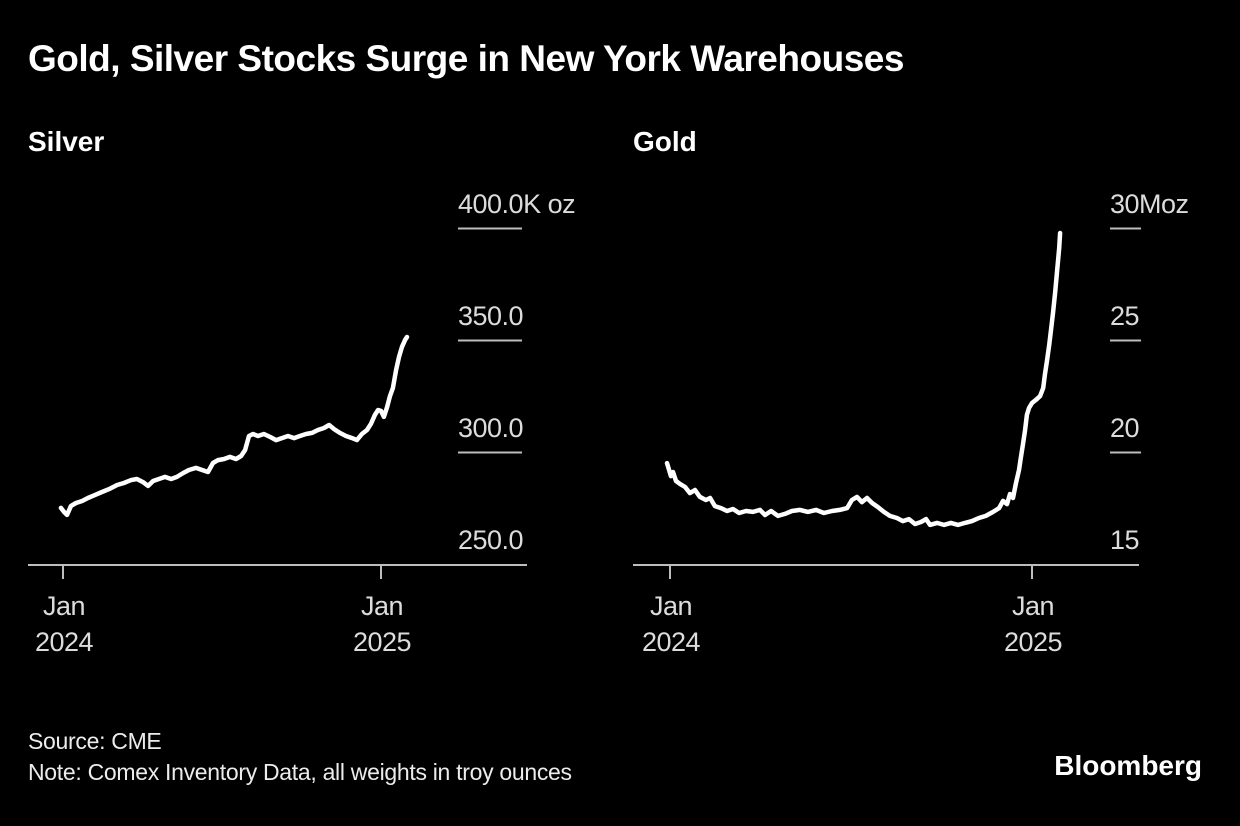 This screenshot has width=1240, height=826. I want to click on gold-panel-title: Gold, so click(665, 141).